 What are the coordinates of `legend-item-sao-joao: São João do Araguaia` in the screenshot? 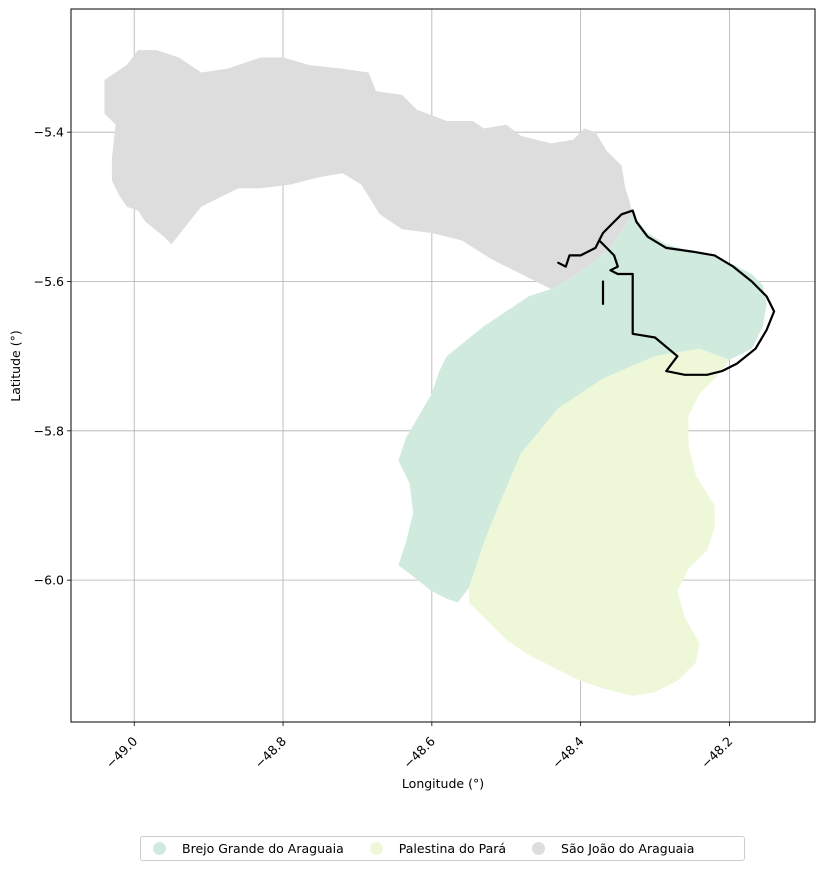 It's located at (613, 848).